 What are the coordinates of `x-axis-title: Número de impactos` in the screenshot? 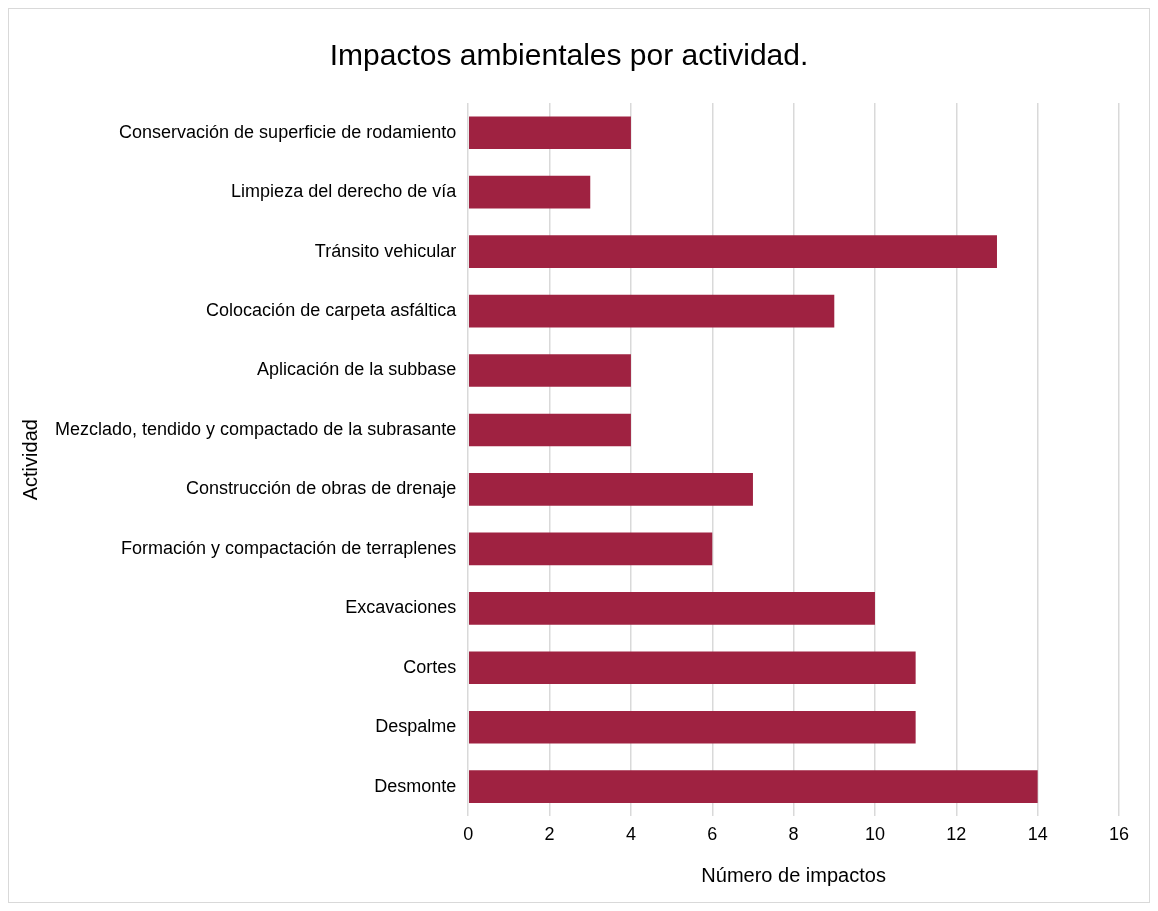 It's located at (793, 874).